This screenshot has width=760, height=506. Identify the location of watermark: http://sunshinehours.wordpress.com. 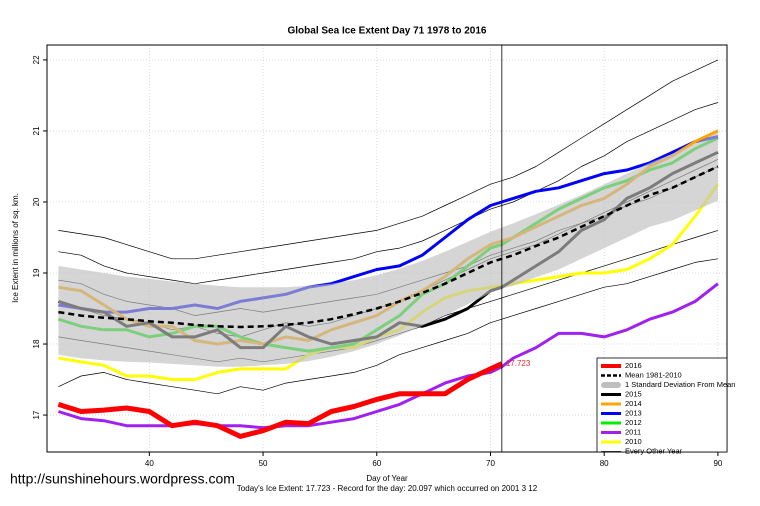
(122, 479).